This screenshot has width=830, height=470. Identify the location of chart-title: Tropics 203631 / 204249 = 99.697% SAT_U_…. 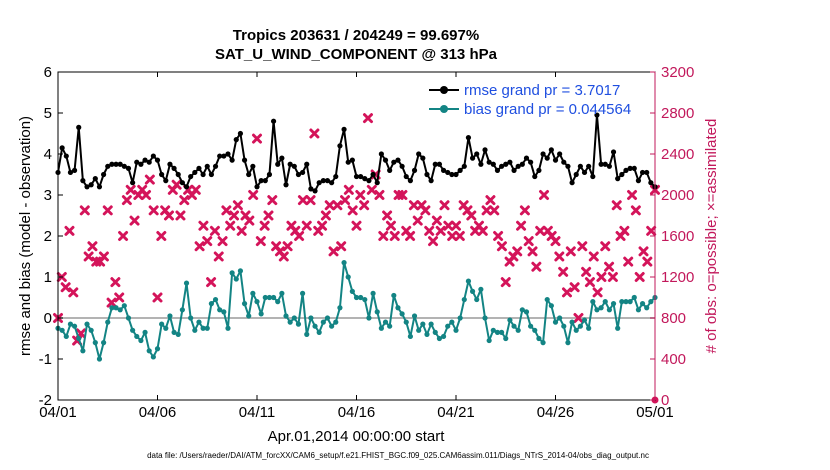
(356, 45).